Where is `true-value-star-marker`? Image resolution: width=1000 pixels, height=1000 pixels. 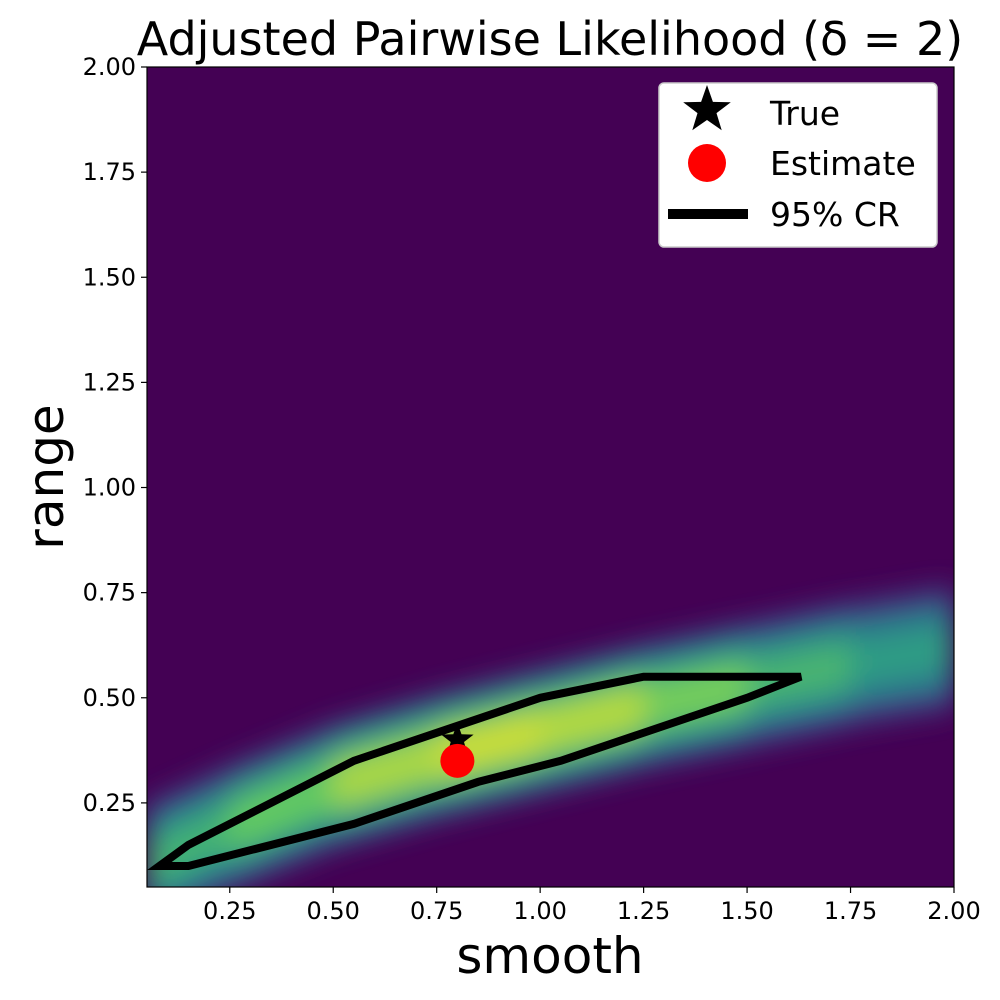 true-value-star-marker is located at coordinates (457, 738).